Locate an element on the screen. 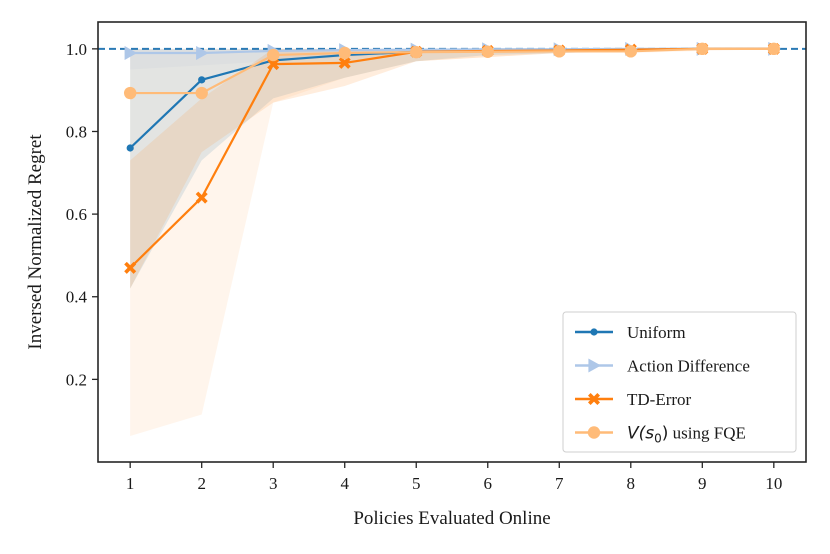 The width and height of the screenshot is (830, 554). x-tick-label: 3 is located at coordinates (273, 483).